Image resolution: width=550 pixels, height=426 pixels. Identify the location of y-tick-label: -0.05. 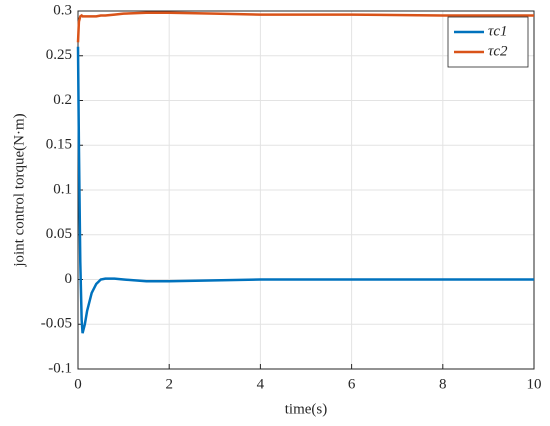
(56, 324).